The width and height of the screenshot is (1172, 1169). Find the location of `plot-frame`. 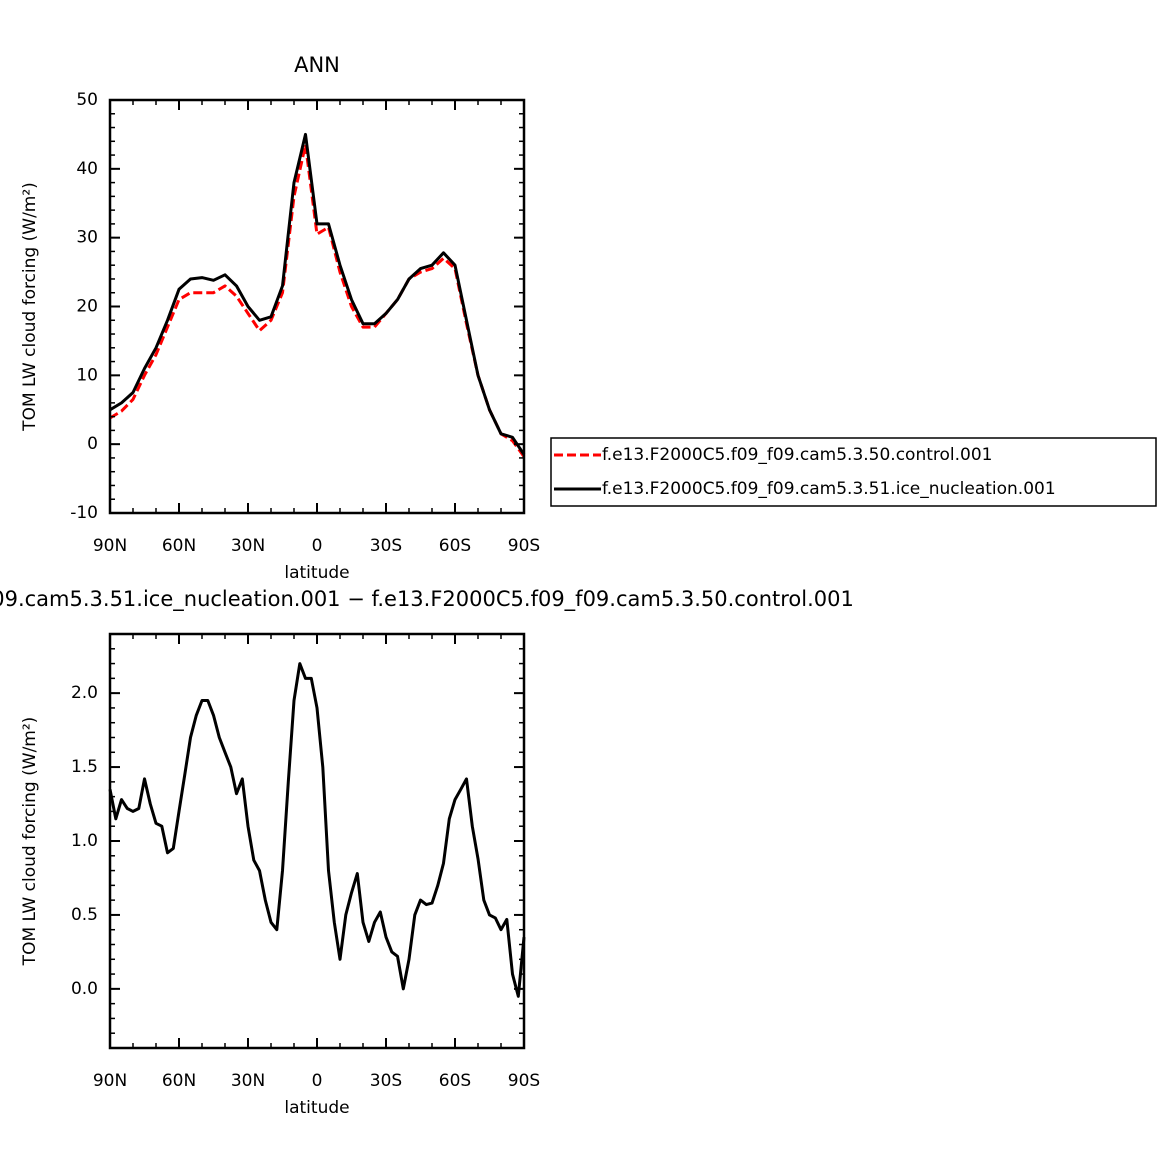

plot-frame is located at coordinates (317, 841).